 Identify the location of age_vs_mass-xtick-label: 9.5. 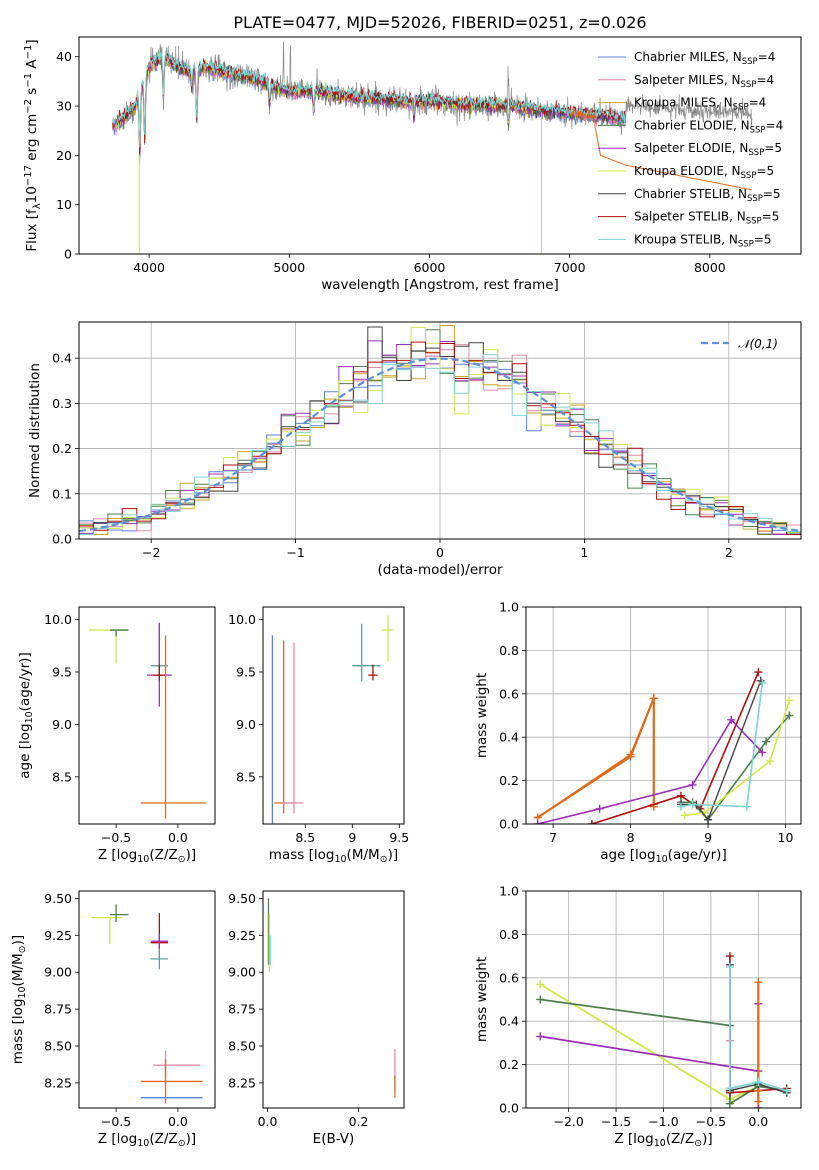
(399, 837).